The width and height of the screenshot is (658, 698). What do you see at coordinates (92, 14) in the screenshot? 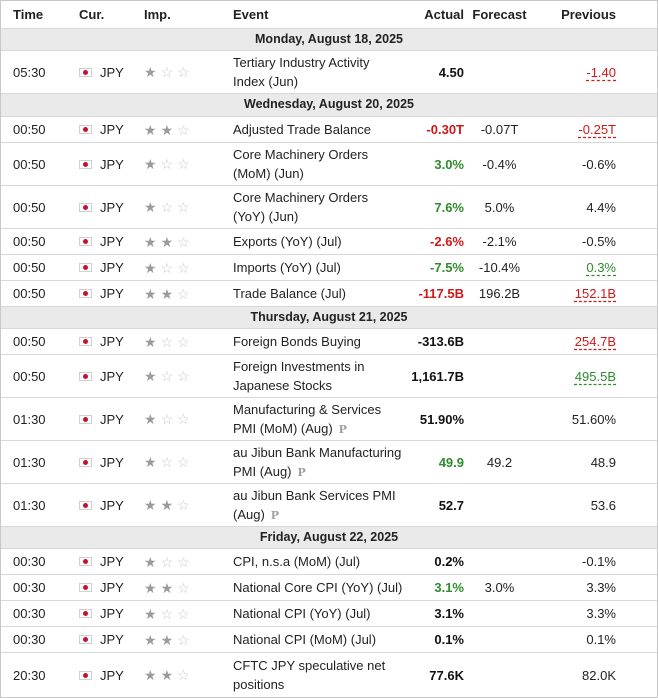
I see `header-currency: Cur.` at bounding box center [92, 14].